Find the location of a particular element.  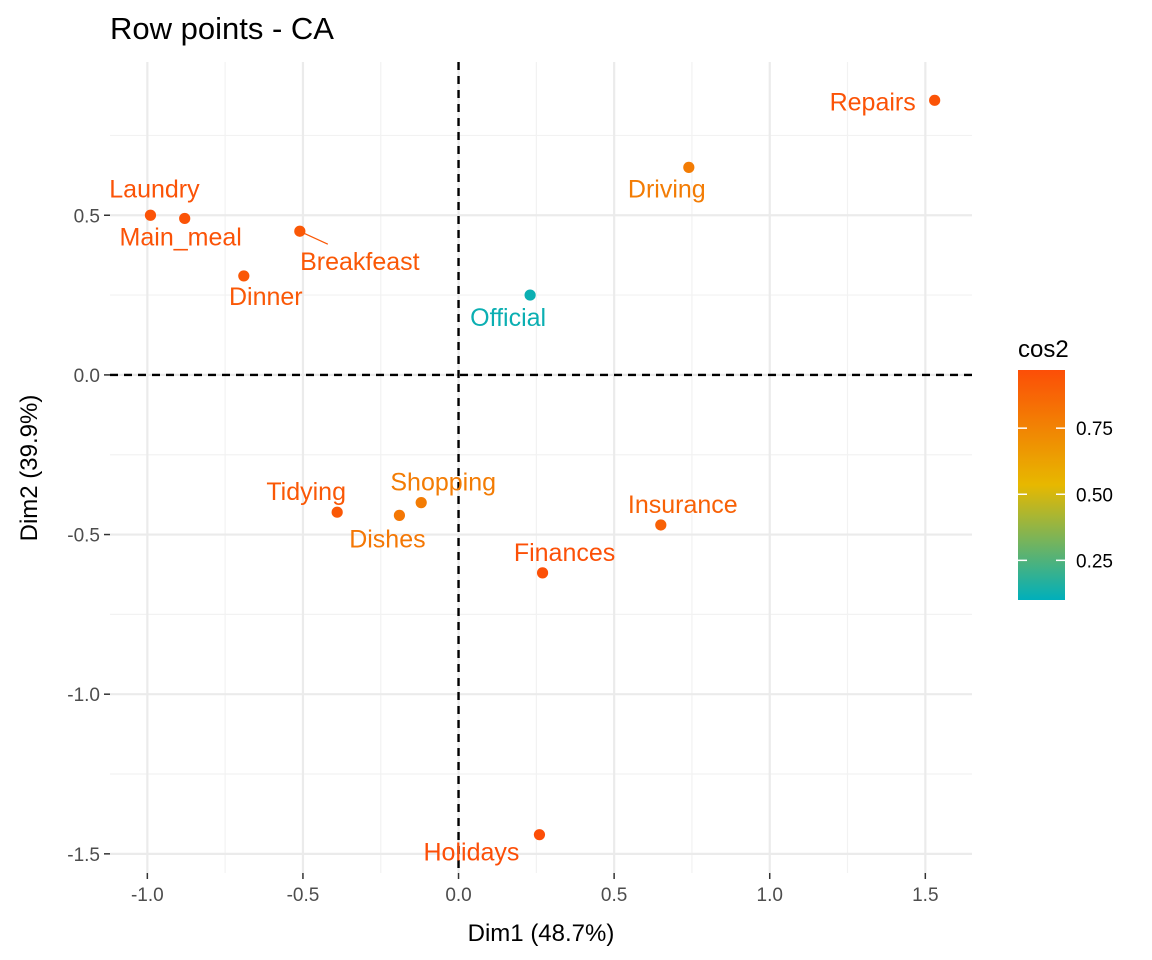

legend-colorbar is located at coordinates (1041, 485).